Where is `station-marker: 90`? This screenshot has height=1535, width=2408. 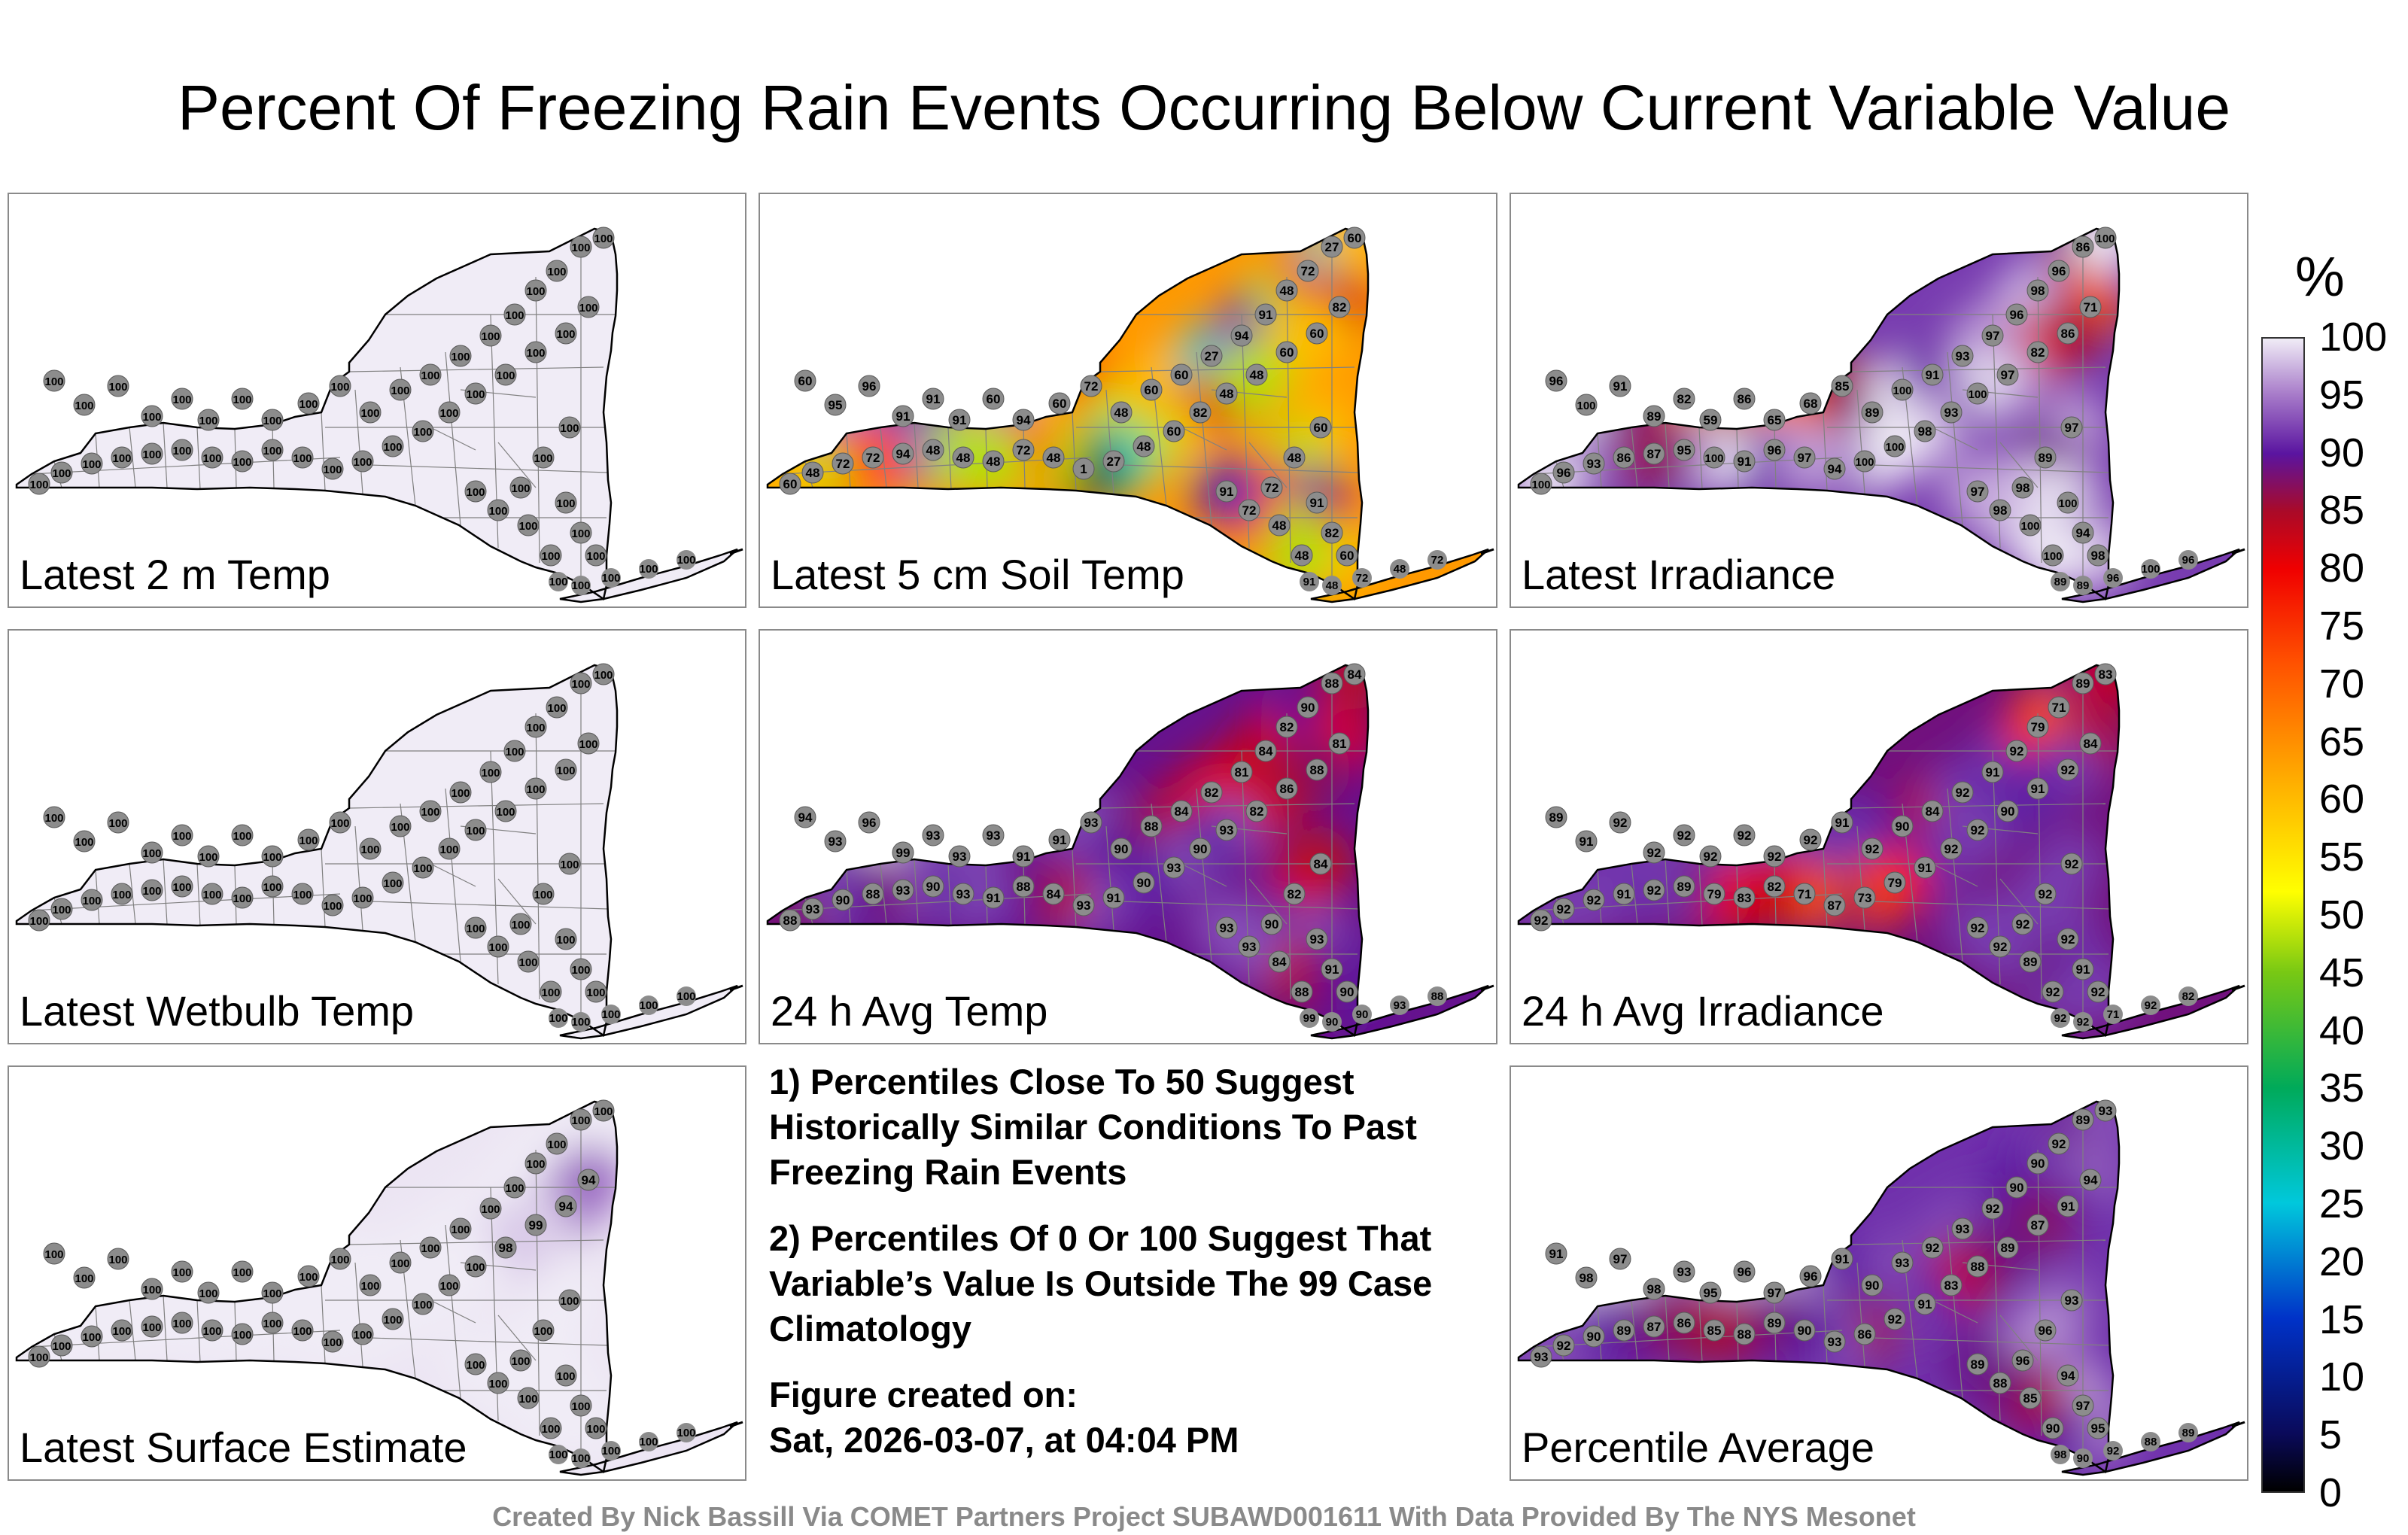
station-marker: 90 is located at coordinates (1200, 848).